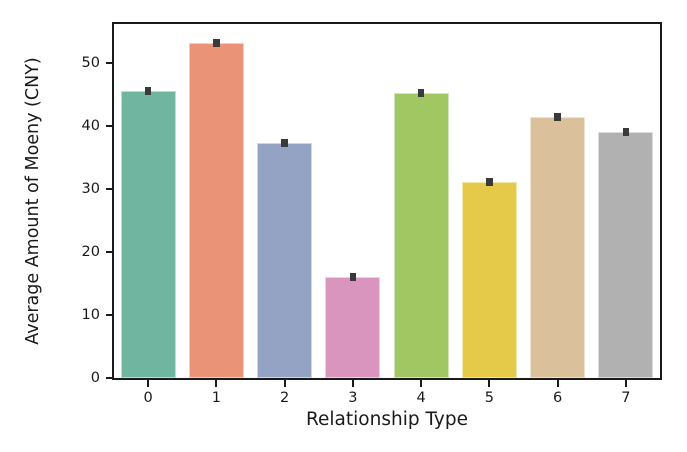 Image resolution: width=687 pixels, height=452 pixels. What do you see at coordinates (90, 63) in the screenshot?
I see `y-tick-label: 50` at bounding box center [90, 63].